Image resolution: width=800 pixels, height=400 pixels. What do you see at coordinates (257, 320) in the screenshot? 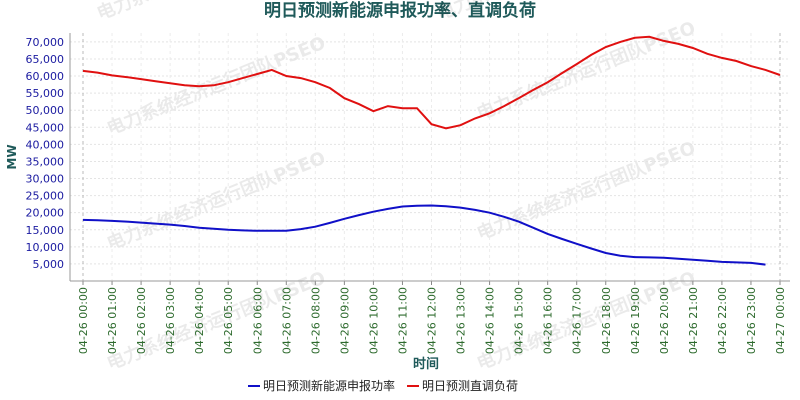
I see `x-tick-label: 04-26 06:00` at bounding box center [257, 320].